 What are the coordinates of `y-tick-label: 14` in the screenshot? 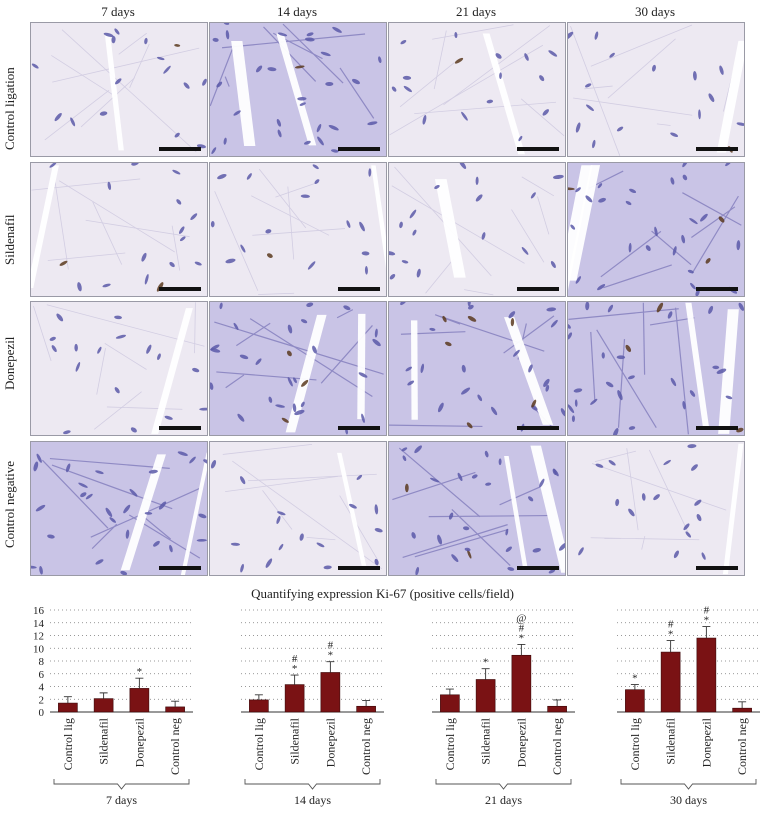 It's located at (39, 624).